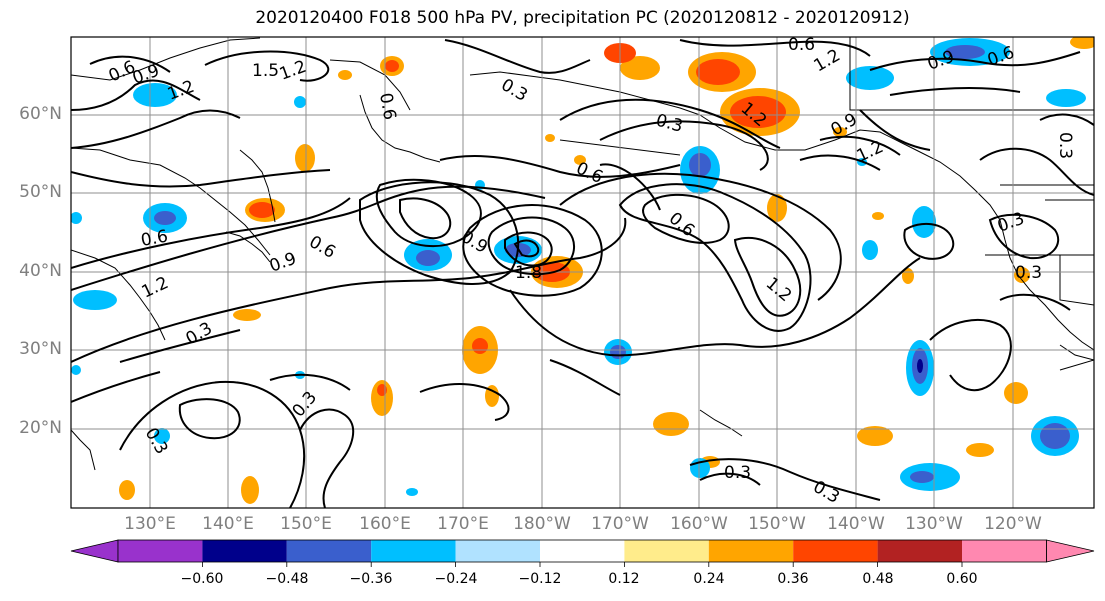 Image resolution: width=1105 pixels, height=601 pixels. Describe the element at coordinates (94, 551) in the screenshot. I see `colorbar-min-triangle` at that location.